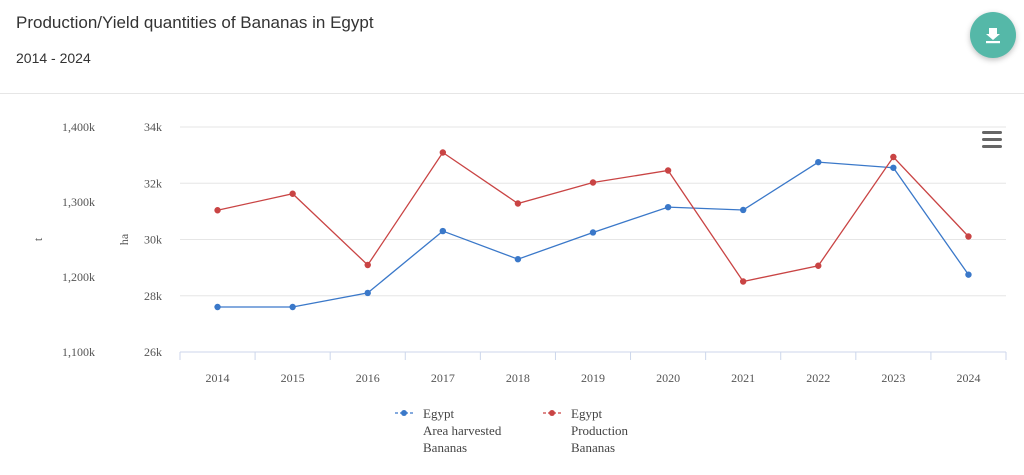  Describe the element at coordinates (462, 430) in the screenshot. I see `legend-label: Area harvested` at that location.